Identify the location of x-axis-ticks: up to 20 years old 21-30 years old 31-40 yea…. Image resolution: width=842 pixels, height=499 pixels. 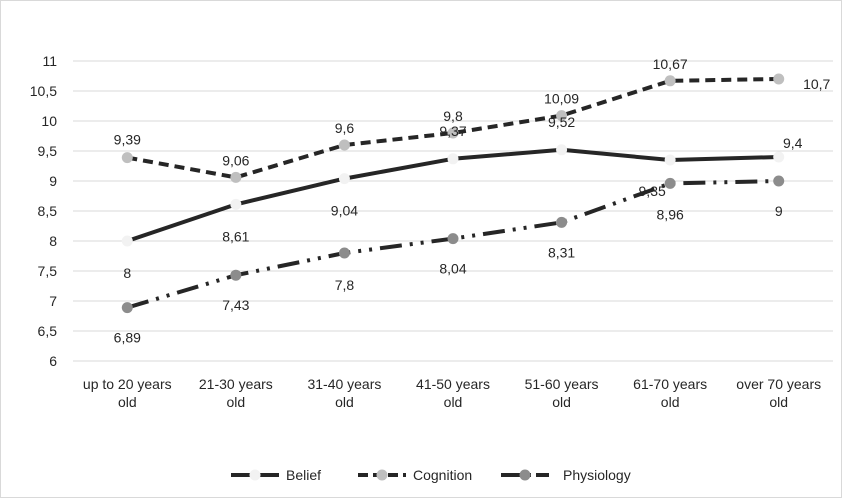
(452, 393).